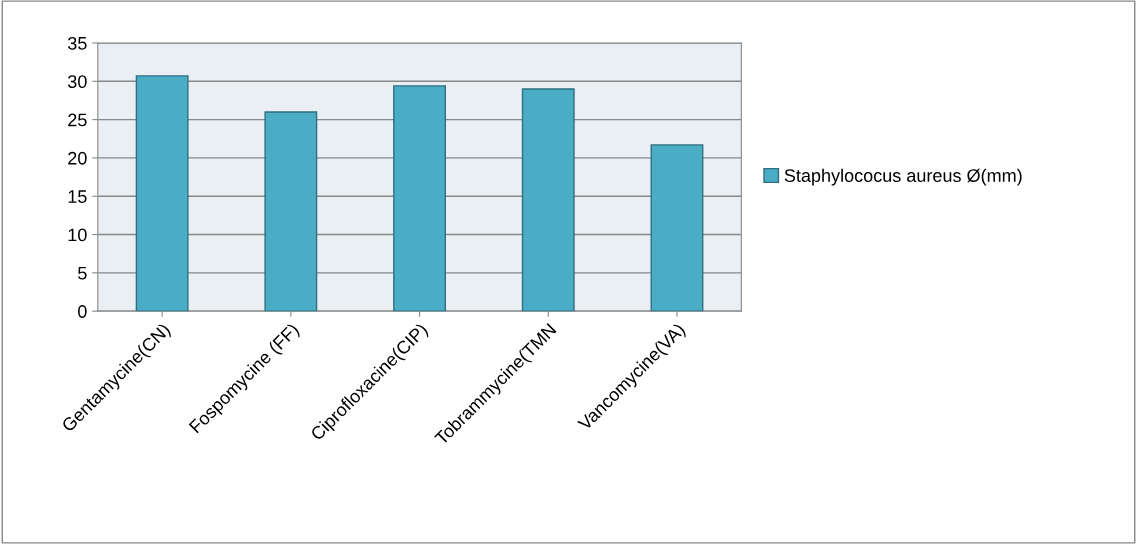  I want to click on y-tick-label: 35, so click(77, 43).